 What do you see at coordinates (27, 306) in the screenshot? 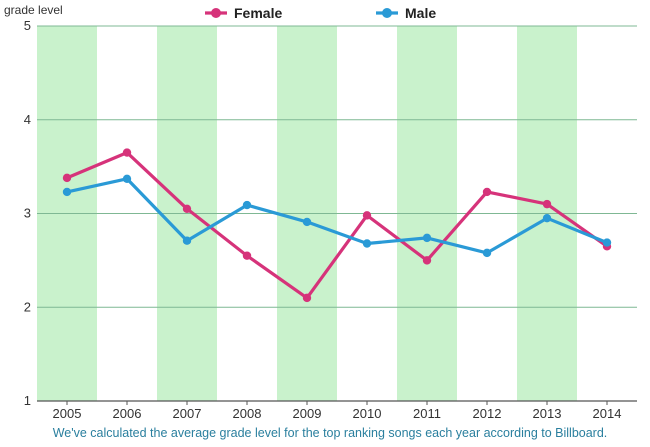
I see `y-tick-2: 2` at bounding box center [27, 306].